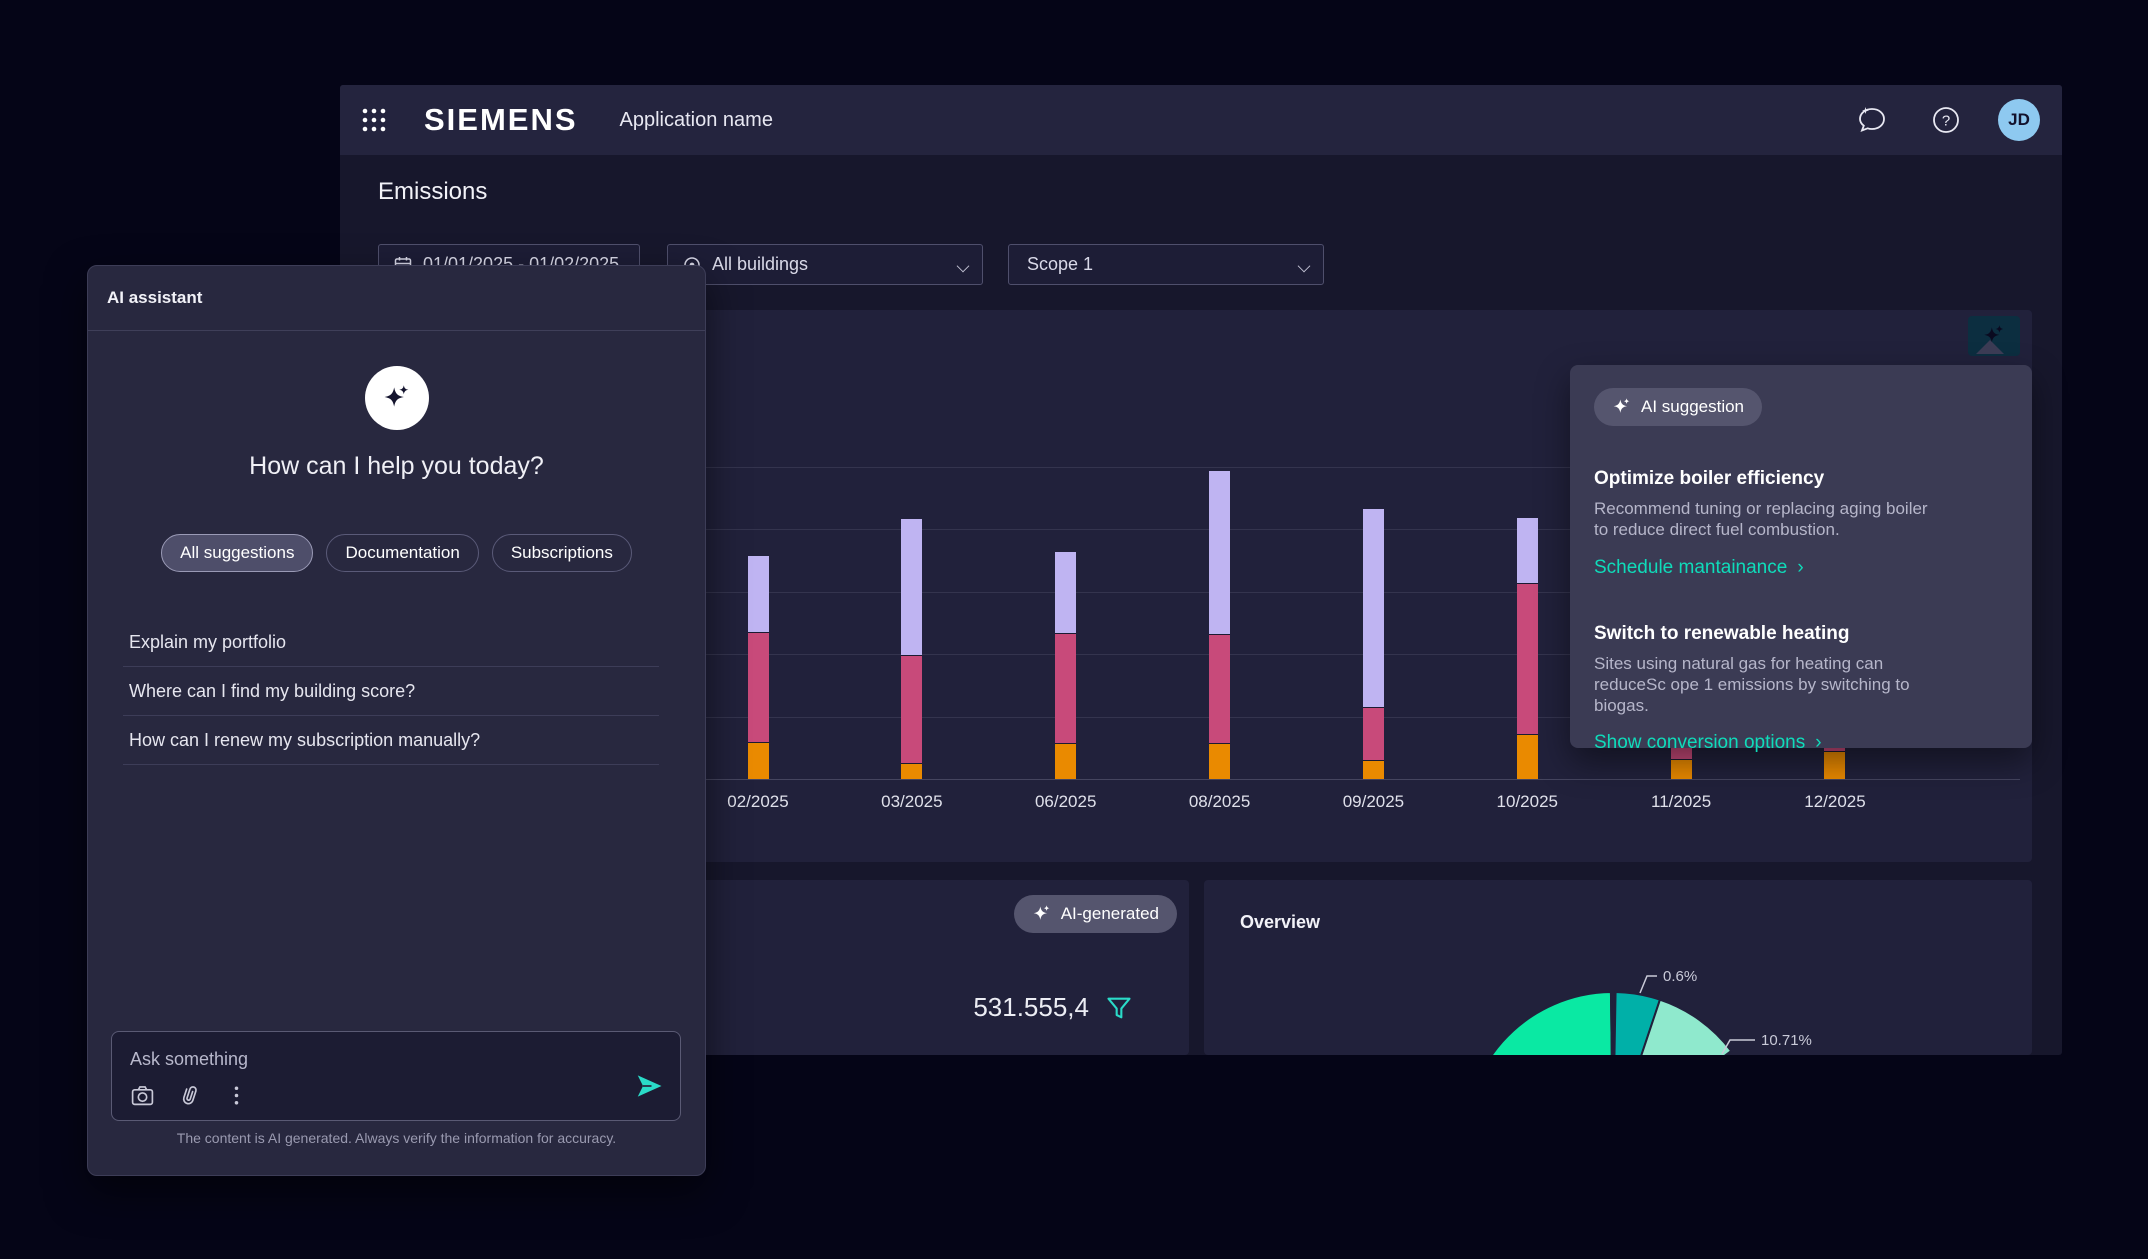 The image size is (2148, 1259). I want to click on ai-suggestion-badge: AI suggestion, so click(1678, 407).